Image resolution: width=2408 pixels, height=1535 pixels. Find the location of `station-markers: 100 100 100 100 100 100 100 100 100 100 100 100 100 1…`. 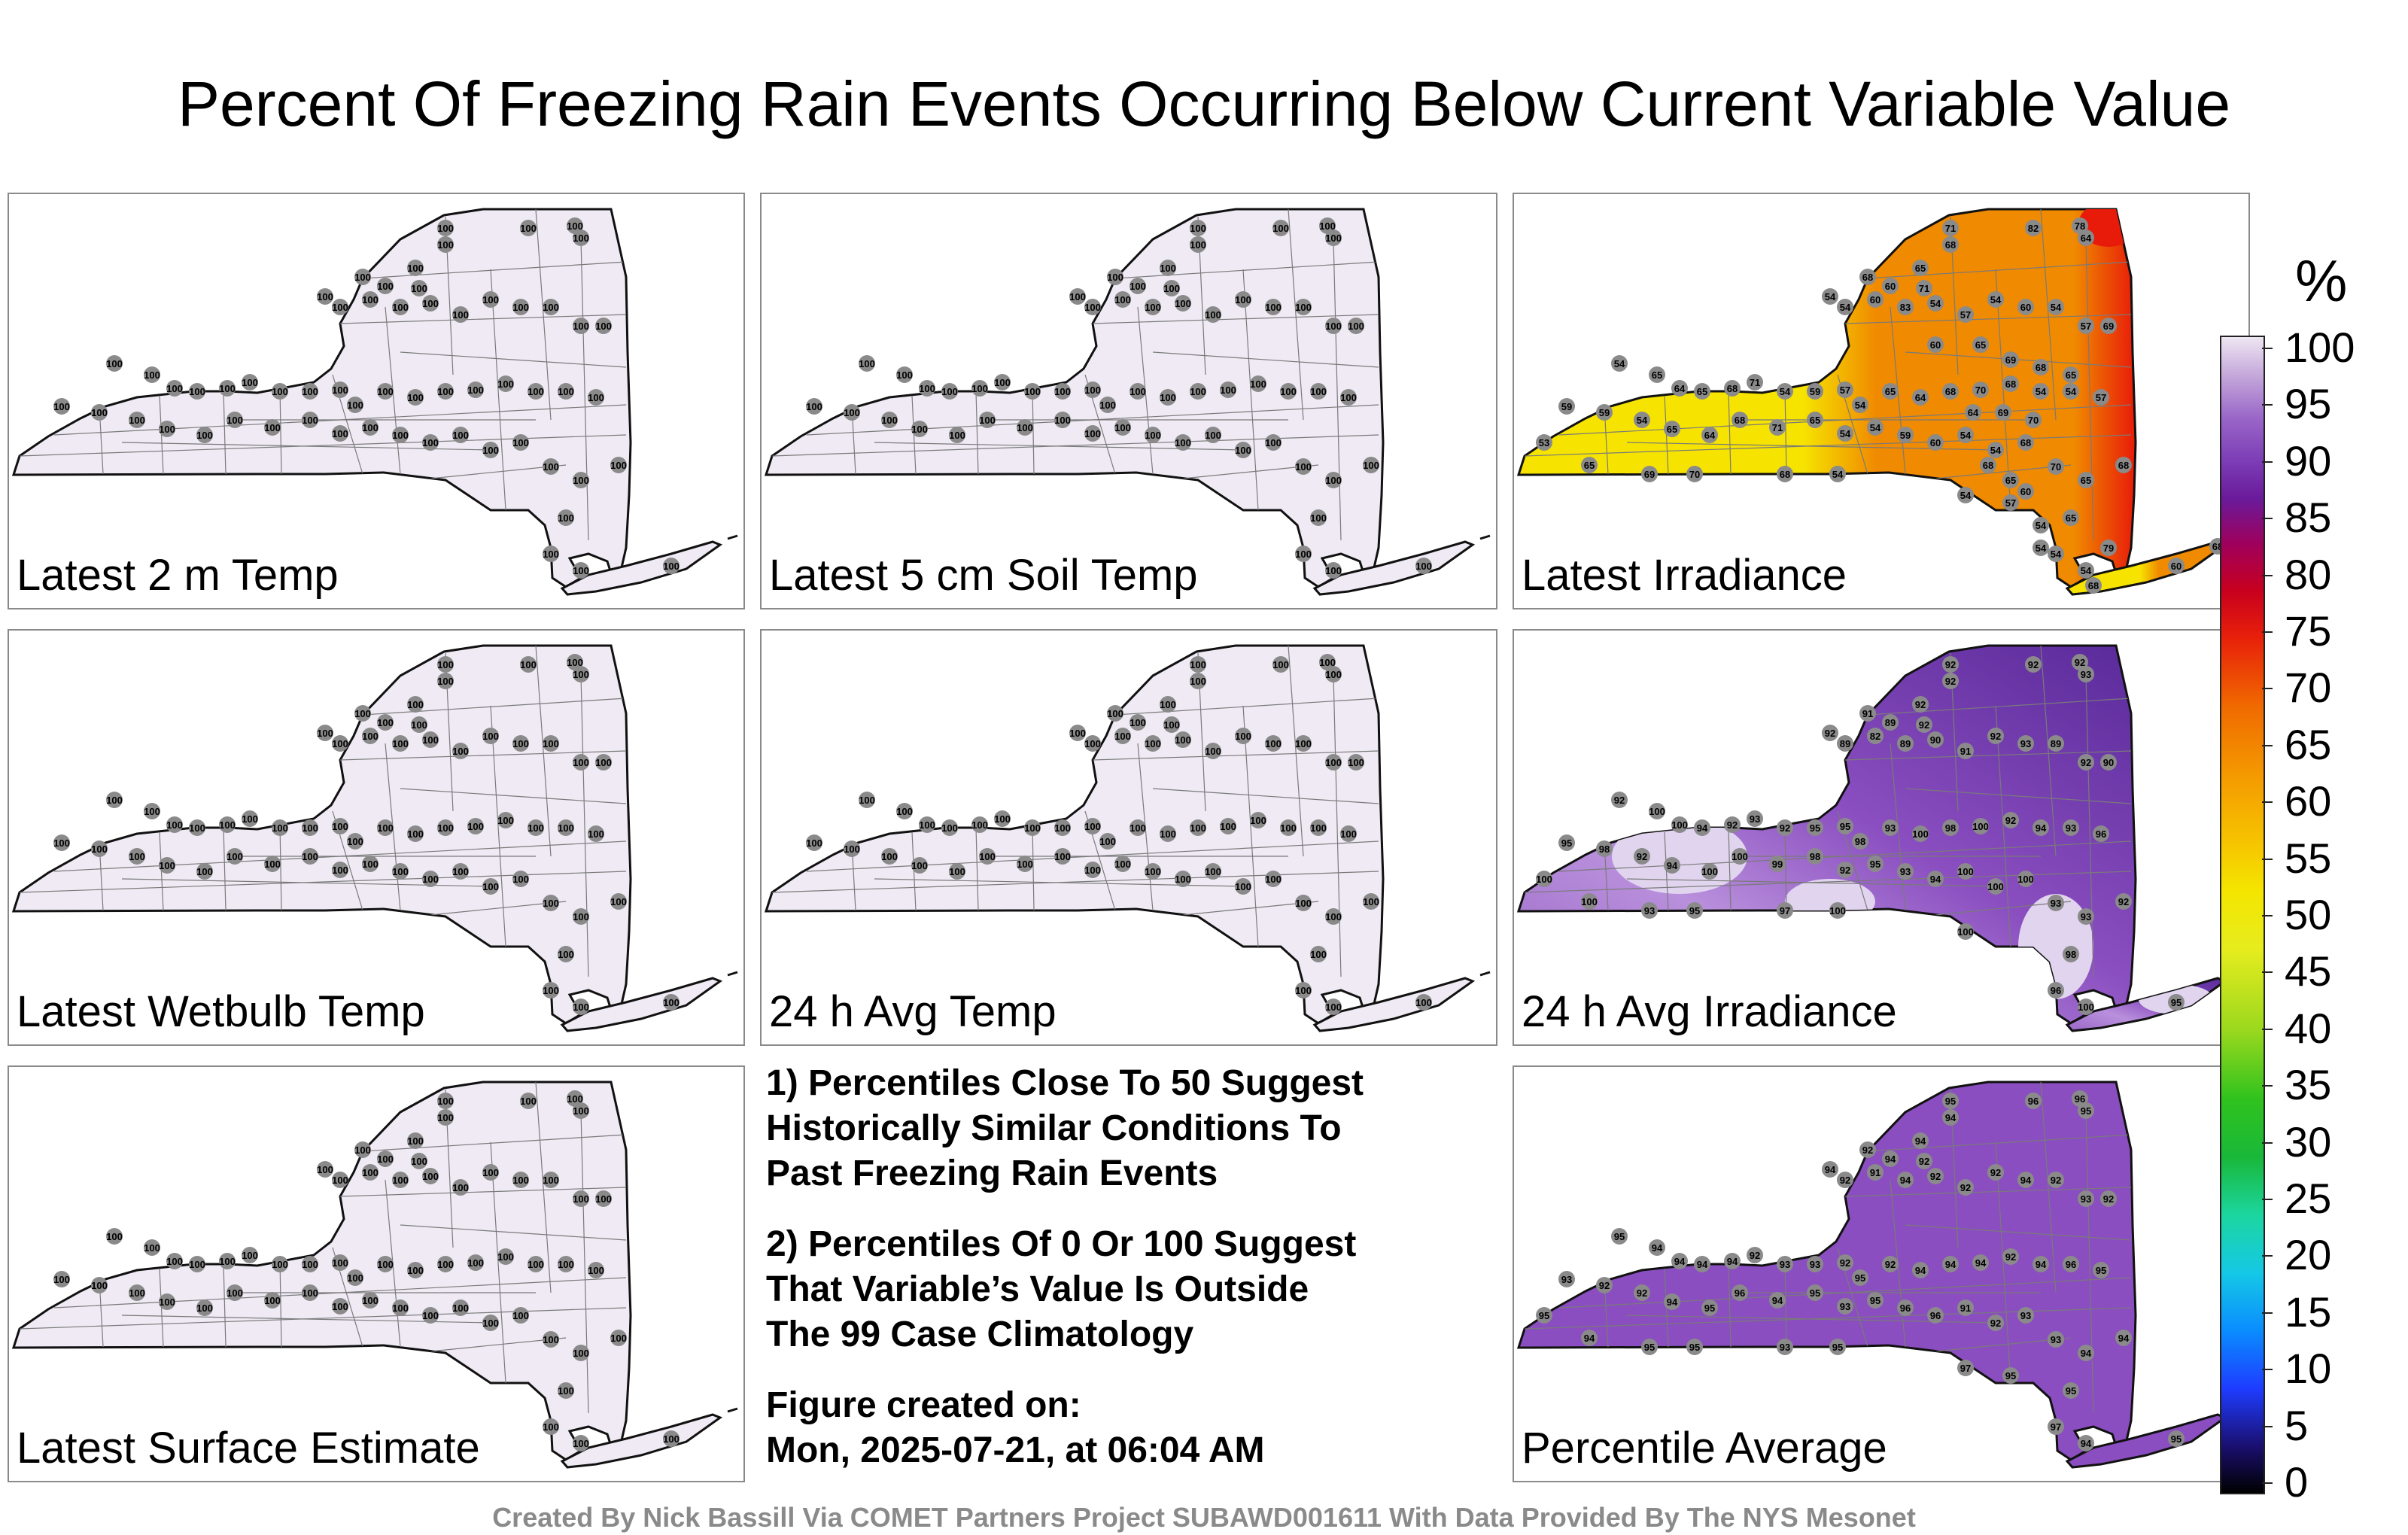

station-markers: 100 100 100 100 100 100 100 100 100 100 100 100 100 1… is located at coordinates (1119, 398).